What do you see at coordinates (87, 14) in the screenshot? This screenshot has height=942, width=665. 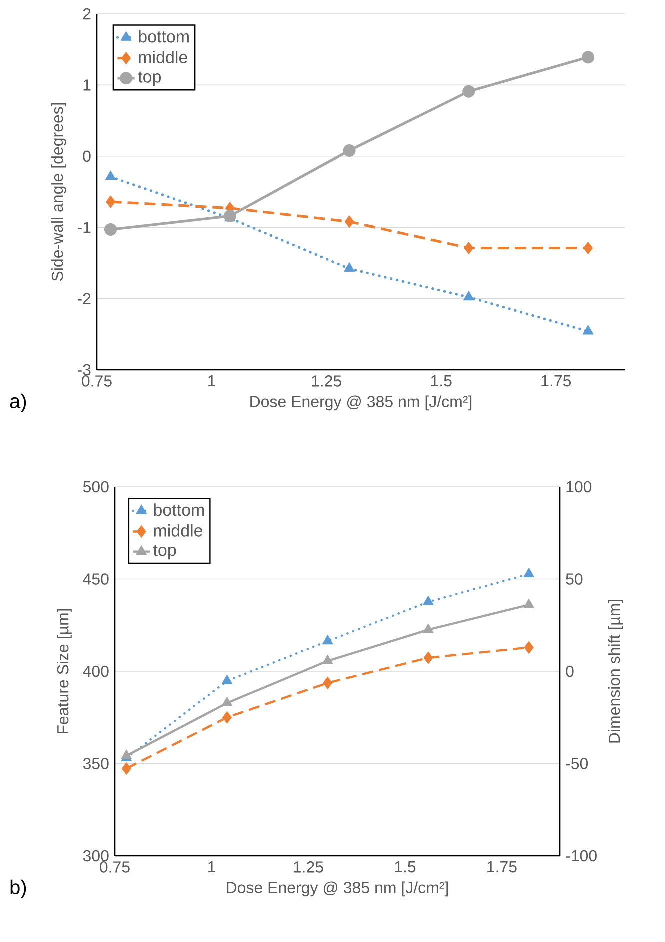 I see `y-tick-label: 2` at bounding box center [87, 14].